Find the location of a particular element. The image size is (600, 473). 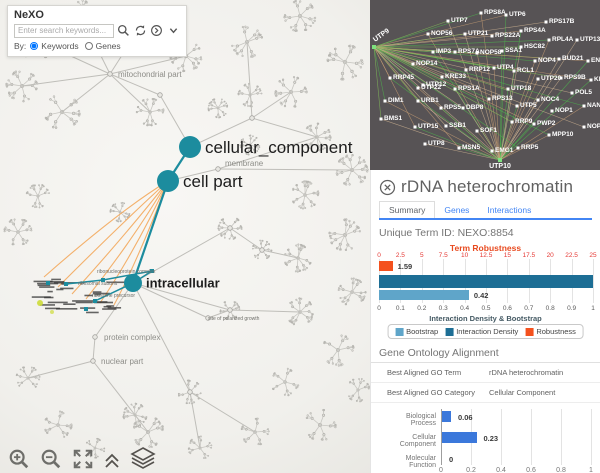

network-node-cell-part is located at coordinates (168, 181).